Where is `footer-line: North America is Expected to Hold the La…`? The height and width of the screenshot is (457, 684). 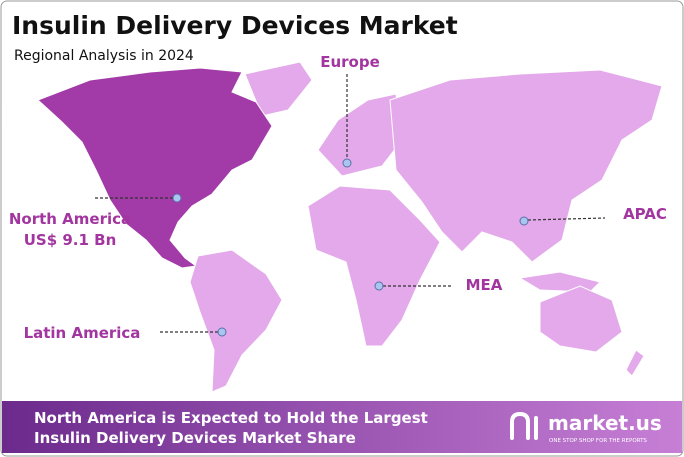
footer-line: North America is Expected to Hold the La… is located at coordinates (231, 418).